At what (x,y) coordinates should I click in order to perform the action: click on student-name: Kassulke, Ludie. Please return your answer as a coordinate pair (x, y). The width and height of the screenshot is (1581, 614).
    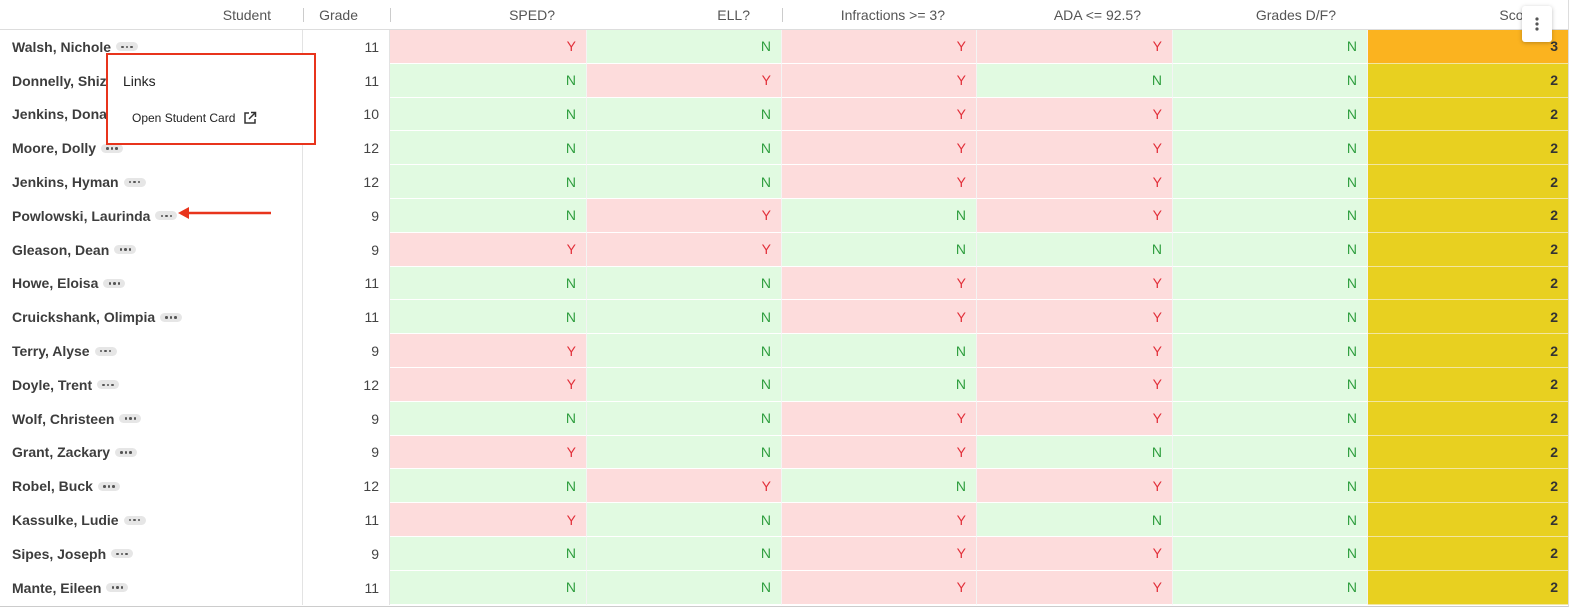
    Looking at the image, I should click on (65, 520).